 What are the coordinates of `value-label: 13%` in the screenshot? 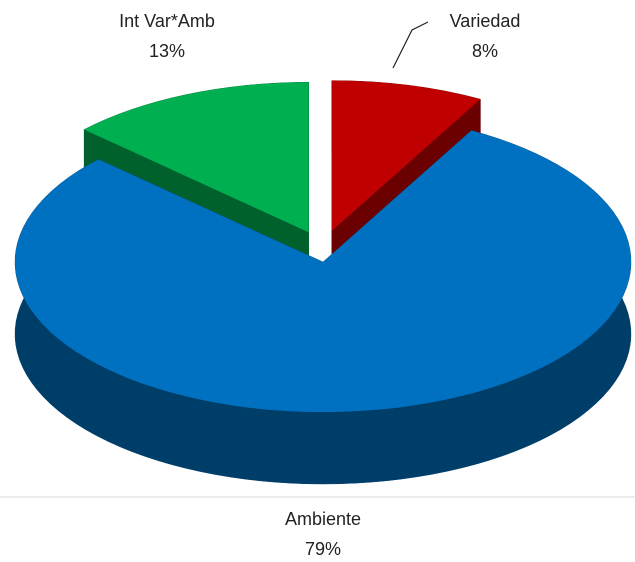 It's located at (167, 51).